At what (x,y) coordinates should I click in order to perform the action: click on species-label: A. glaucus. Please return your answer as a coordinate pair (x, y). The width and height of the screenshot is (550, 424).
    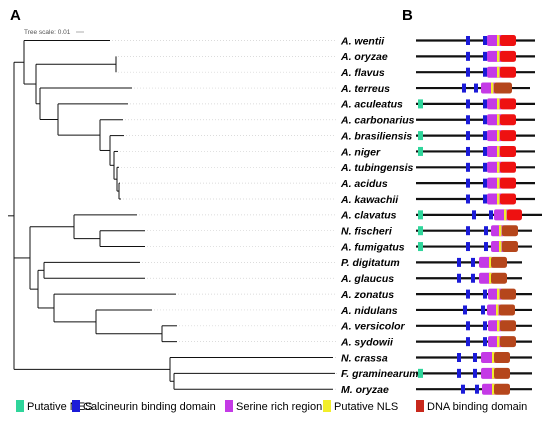
    Looking at the image, I should click on (367, 279).